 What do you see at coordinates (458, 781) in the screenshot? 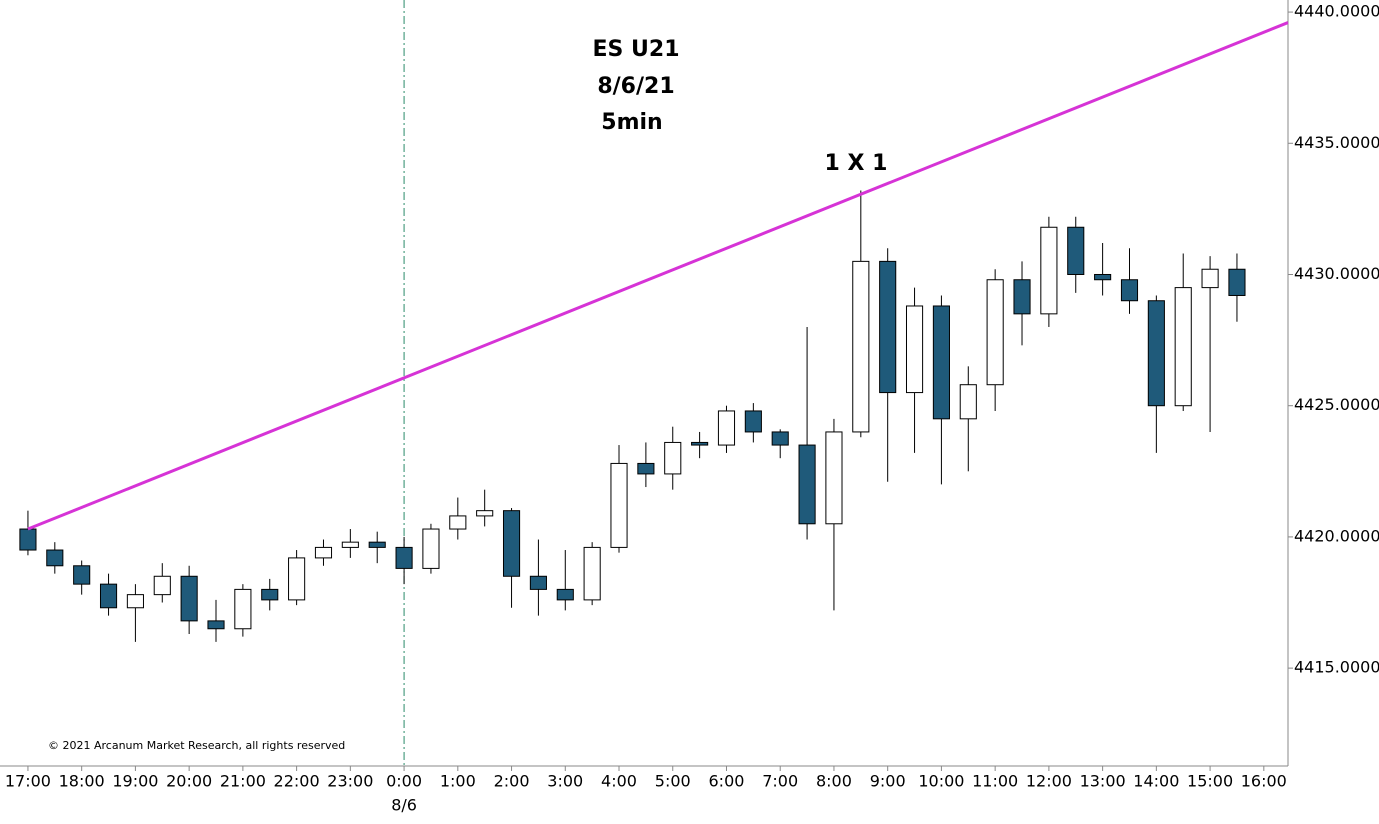
I see `x-tick-label: 1:00` at bounding box center [458, 781].